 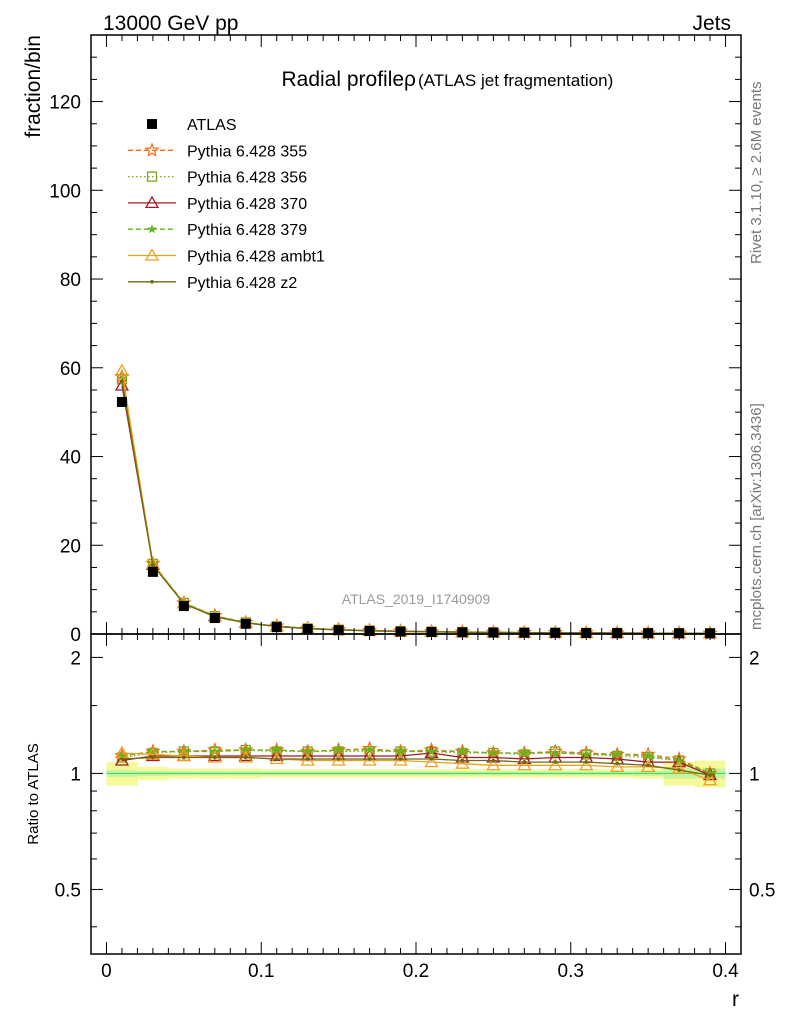 I want to click on y-tick-label: 40, so click(x=70, y=458).